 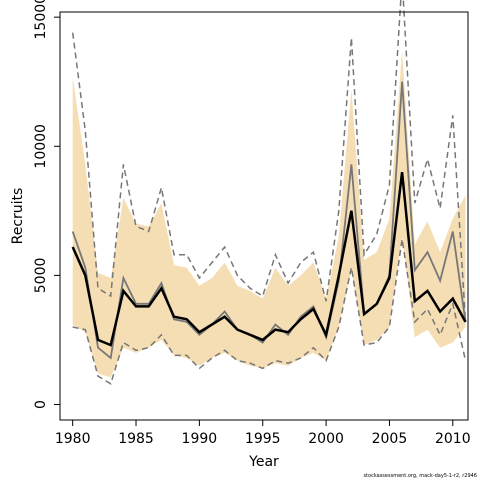 What do you see at coordinates (18, 216) in the screenshot?
I see `y-axis-title: Recruits` at bounding box center [18, 216].